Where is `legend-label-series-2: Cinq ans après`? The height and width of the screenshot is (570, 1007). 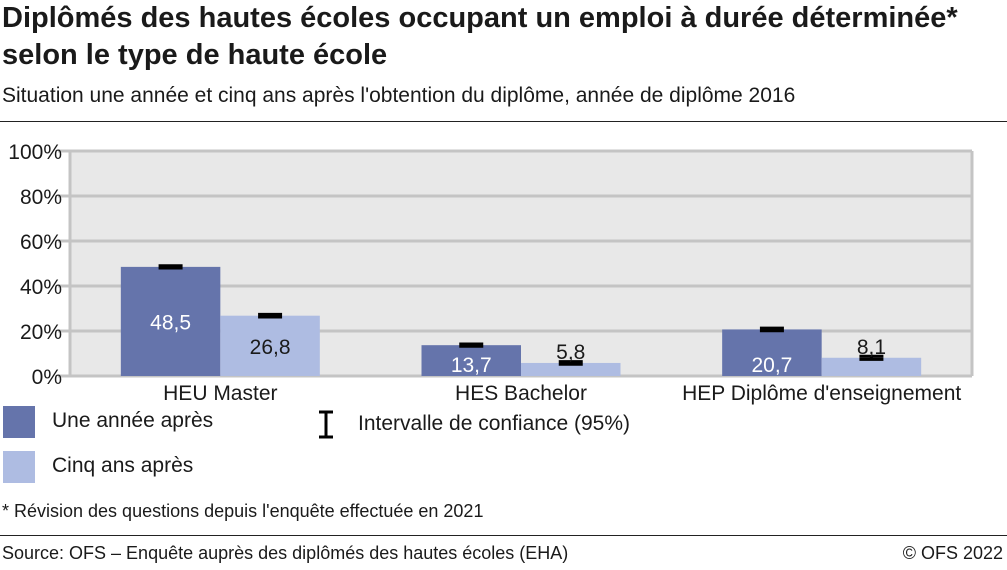 legend-label-series-2: Cinq ans après is located at coordinates (123, 465).